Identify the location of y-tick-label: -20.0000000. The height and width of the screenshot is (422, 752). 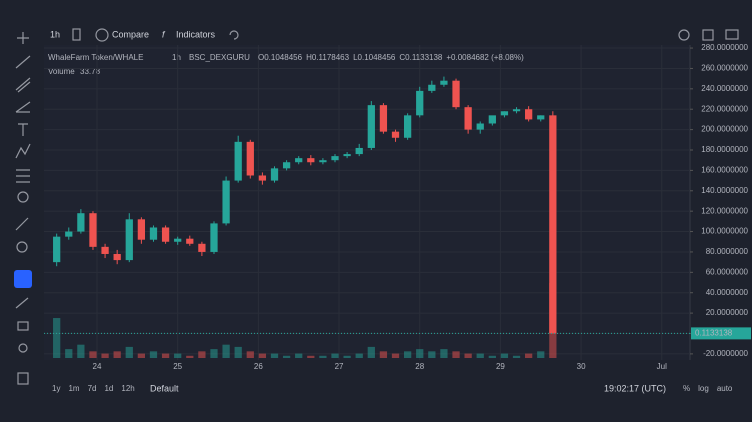
(725, 353).